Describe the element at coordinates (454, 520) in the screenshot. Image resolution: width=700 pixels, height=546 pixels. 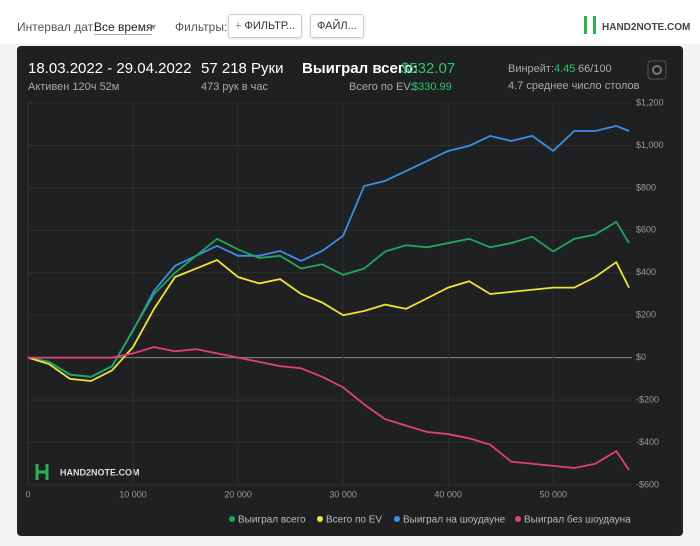
I see `legend-label: Выиграл на шоудауне` at that location.